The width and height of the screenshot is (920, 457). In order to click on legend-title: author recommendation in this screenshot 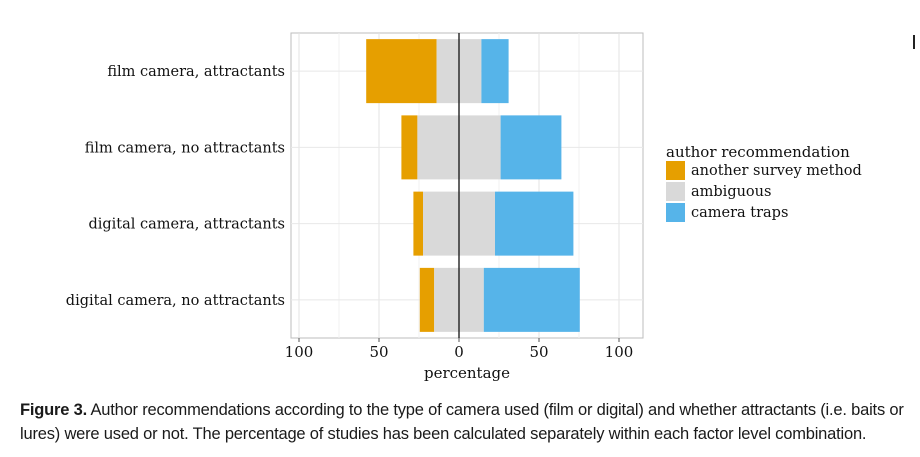, I will do `click(758, 152)`.